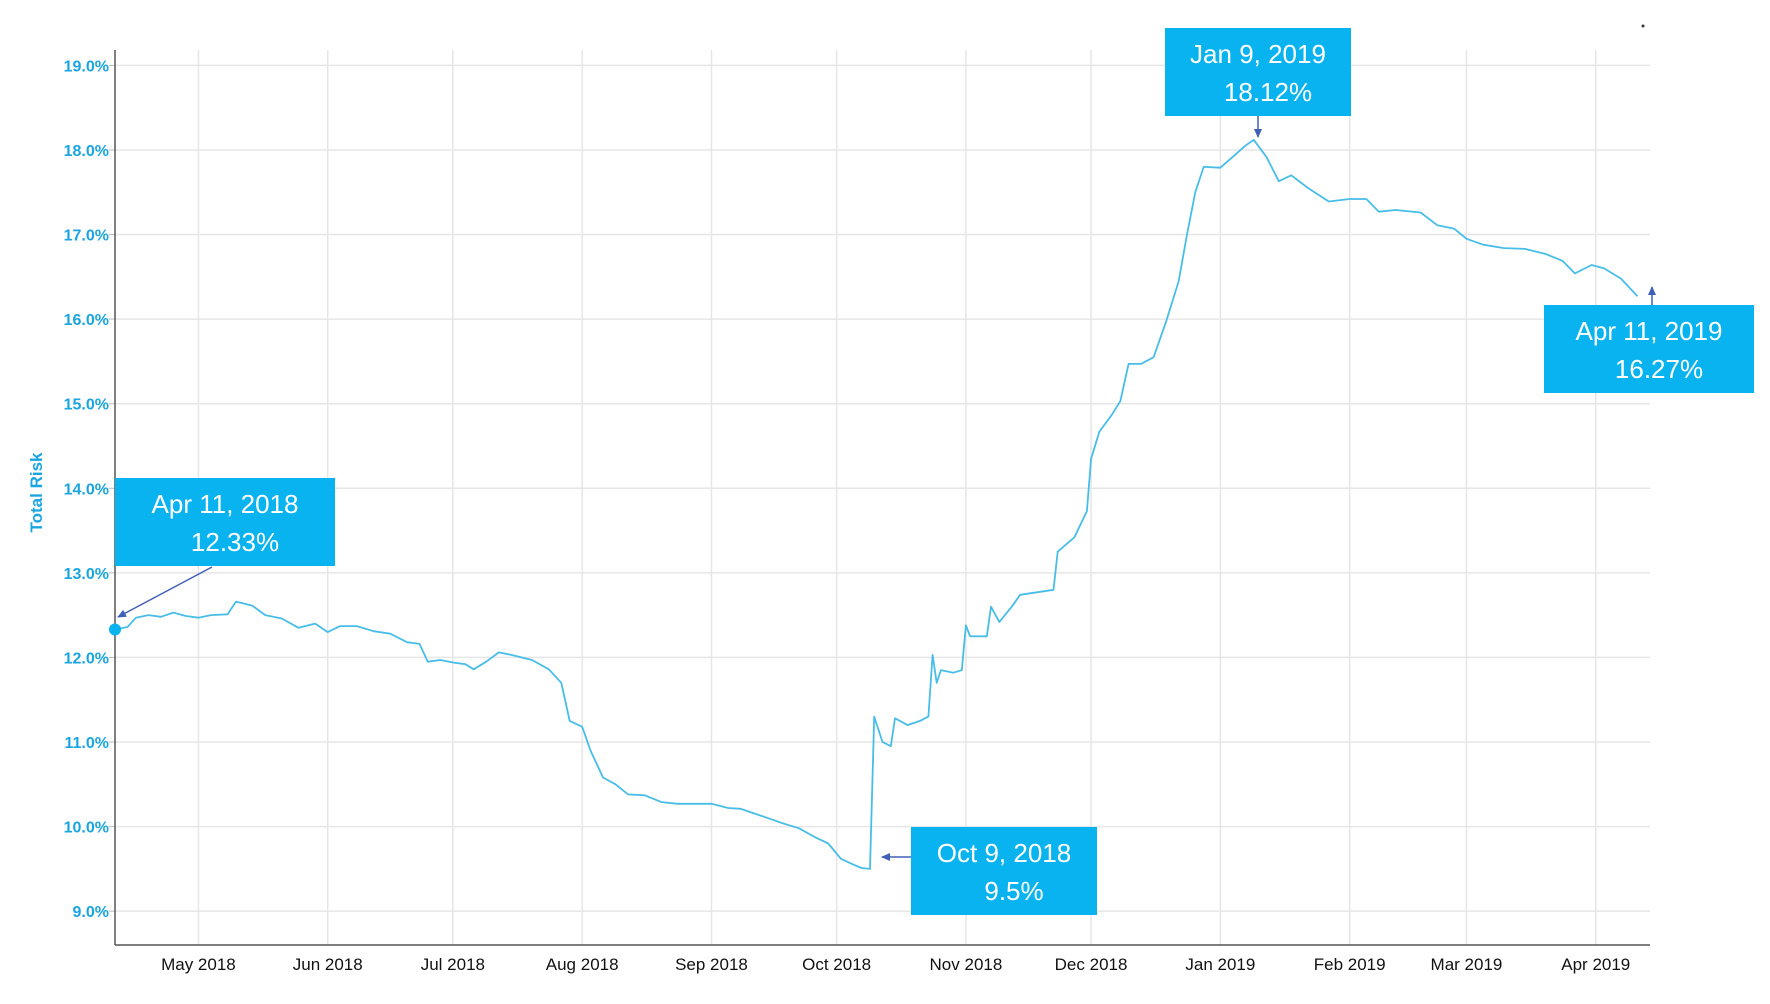 The height and width of the screenshot is (1004, 1770). I want to click on callout: Oct 9, 2018 9.5%, so click(989, 871).